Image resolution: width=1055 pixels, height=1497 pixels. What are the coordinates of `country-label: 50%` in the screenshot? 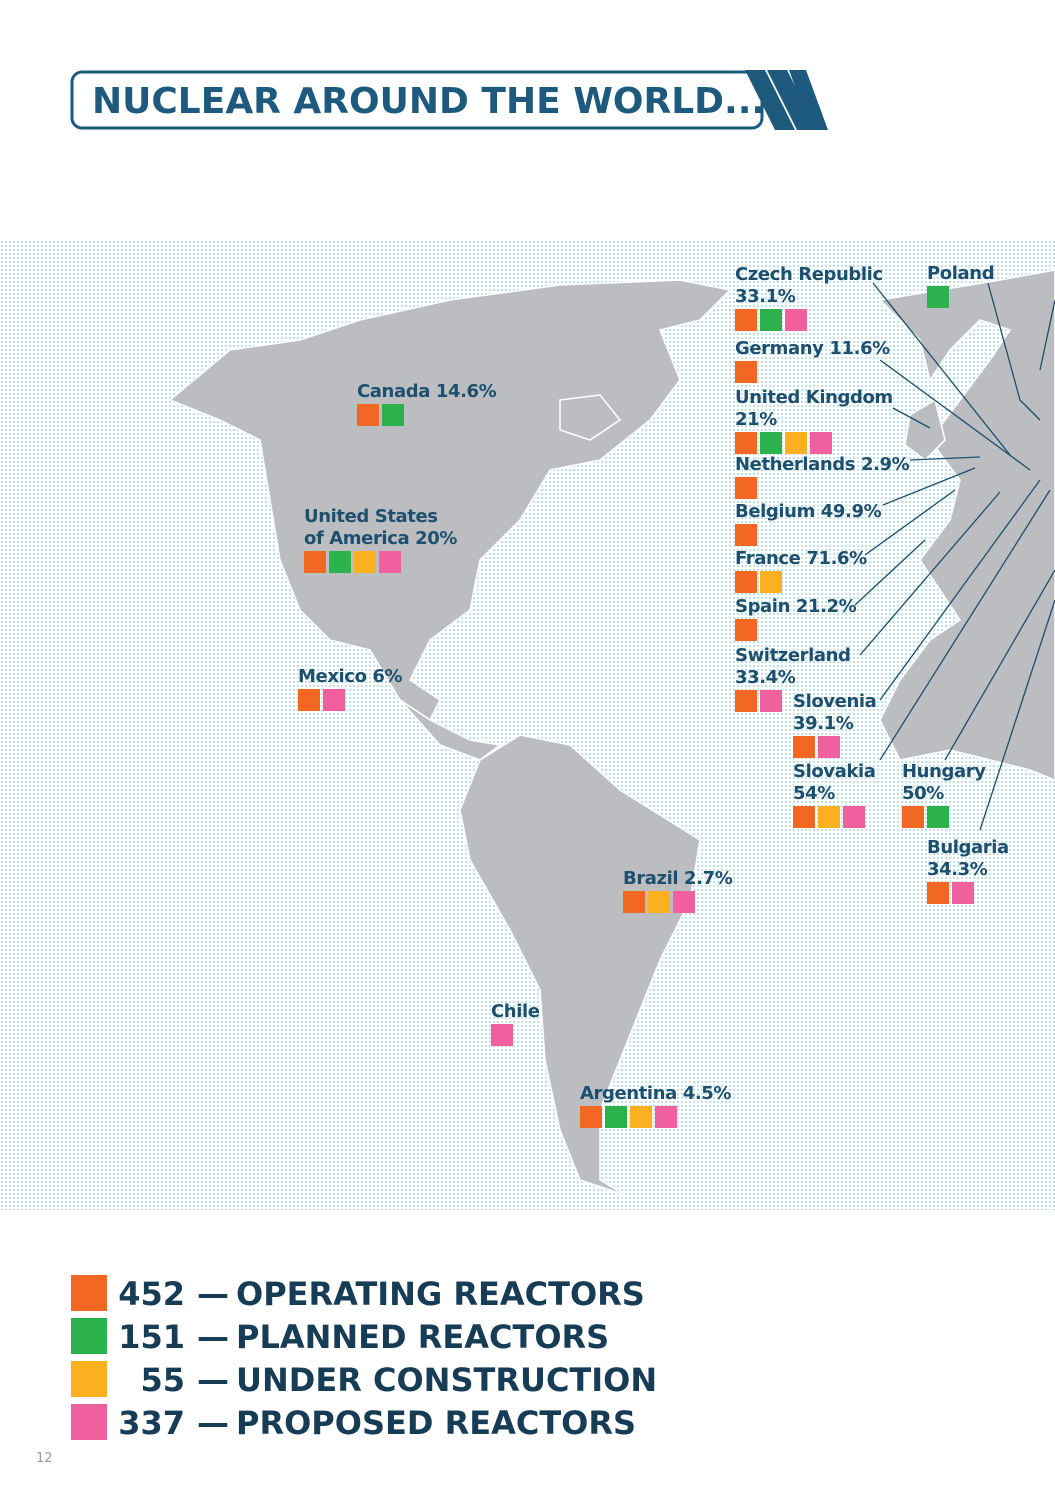 It's located at (923, 793).